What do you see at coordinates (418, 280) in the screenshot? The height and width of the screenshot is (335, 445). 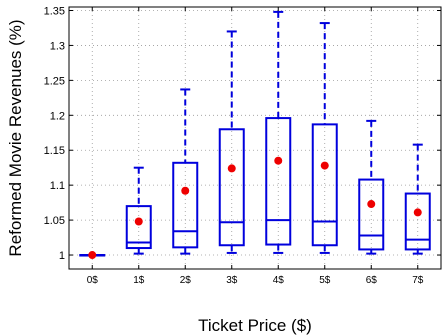 I see `x-tick-label: 7$` at bounding box center [418, 280].